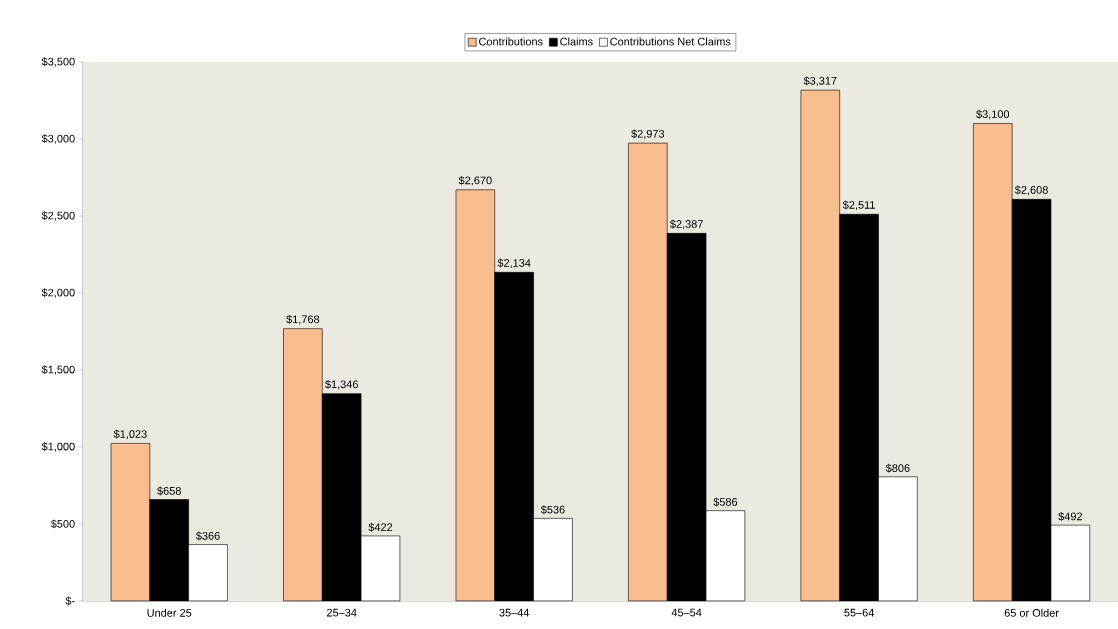  Describe the element at coordinates (576, 41) in the screenshot. I see `legend-label: Claims` at that location.